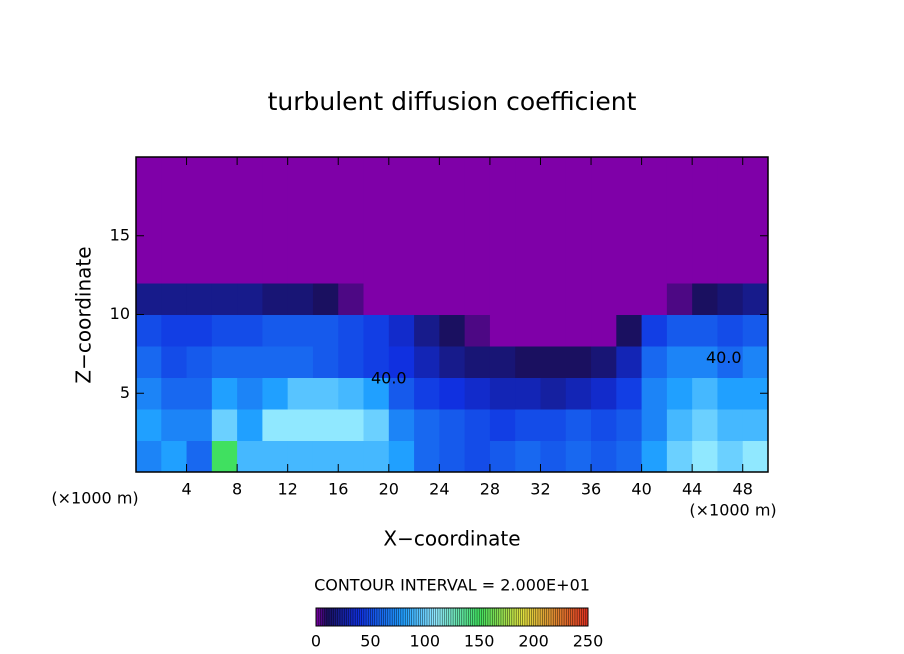 The width and height of the screenshot is (904, 654). Describe the element at coordinates (237, 489) in the screenshot. I see `x-tick-label: 8` at that location.